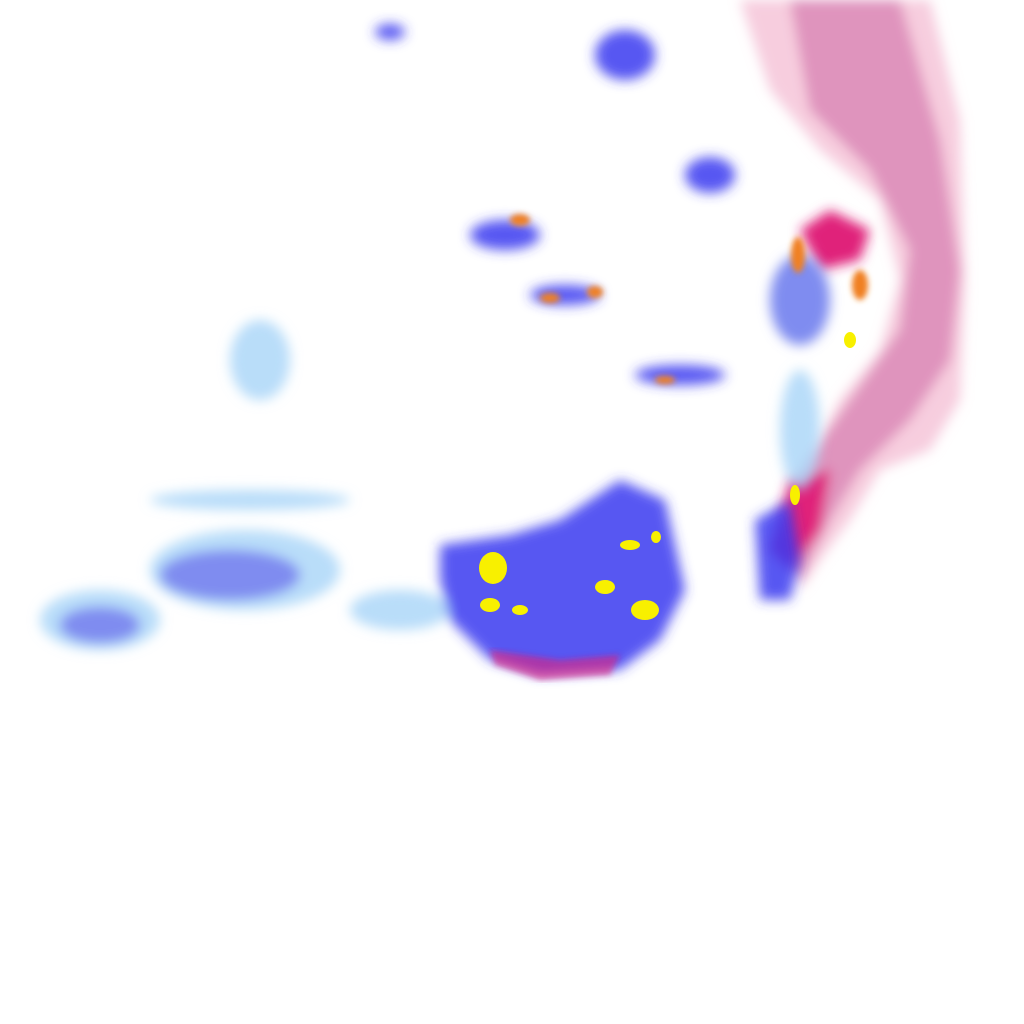 The width and height of the screenshot is (1024, 1024). I want to click on extreme-cells, so click(667, 476).